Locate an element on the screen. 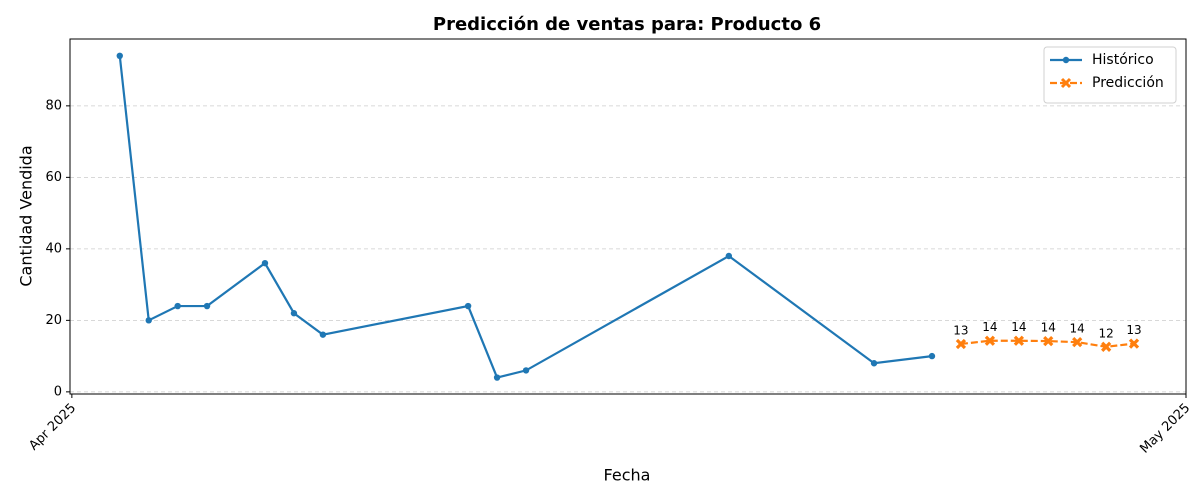 The width and height of the screenshot is (1200, 500). y-tick-label: 80 is located at coordinates (53, 105).